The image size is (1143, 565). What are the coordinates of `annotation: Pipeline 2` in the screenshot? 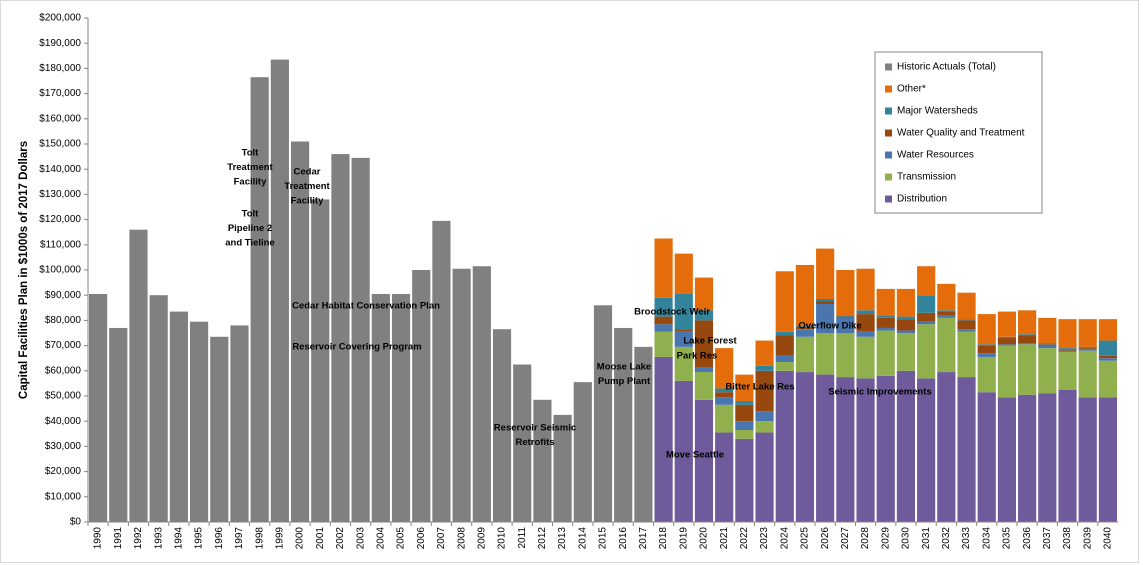 It's located at (250, 228).